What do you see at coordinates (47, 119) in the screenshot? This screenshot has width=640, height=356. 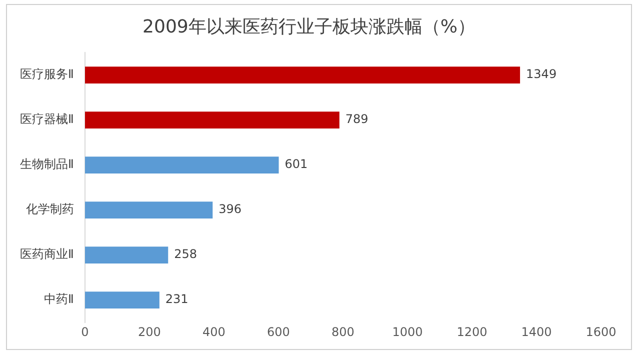 I see `y-tick-label: 医疗器械Ⅱ` at bounding box center [47, 119].